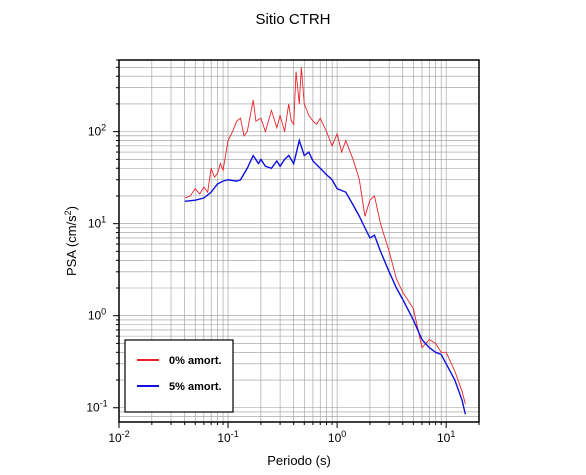  I want to click on y-axis-label: PSA (cm/s2), so click(71, 241).